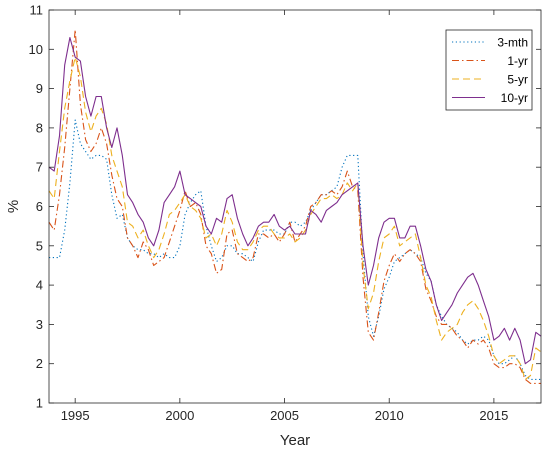 This screenshot has width=550, height=455. Describe the element at coordinates (295, 440) in the screenshot. I see `x-axis-label: Year` at that location.